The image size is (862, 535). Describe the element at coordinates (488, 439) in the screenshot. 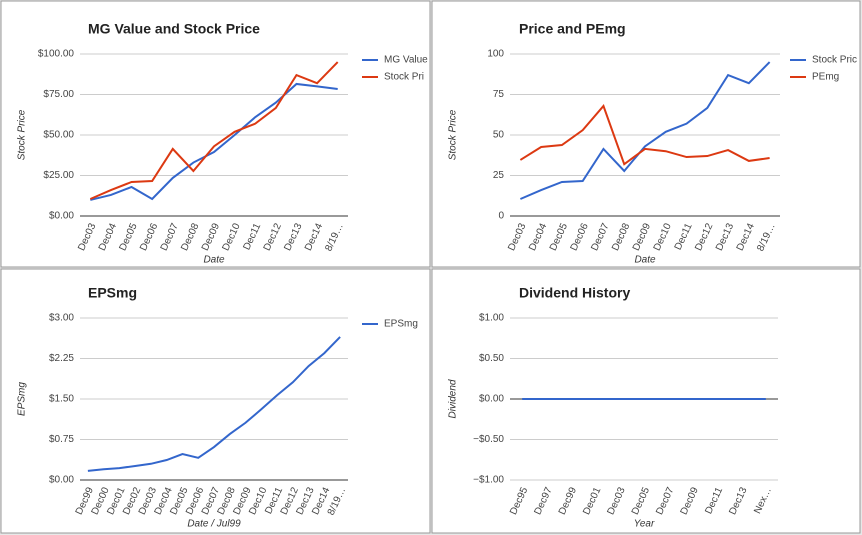

I see `y-tick-label: −$0.50` at that location.